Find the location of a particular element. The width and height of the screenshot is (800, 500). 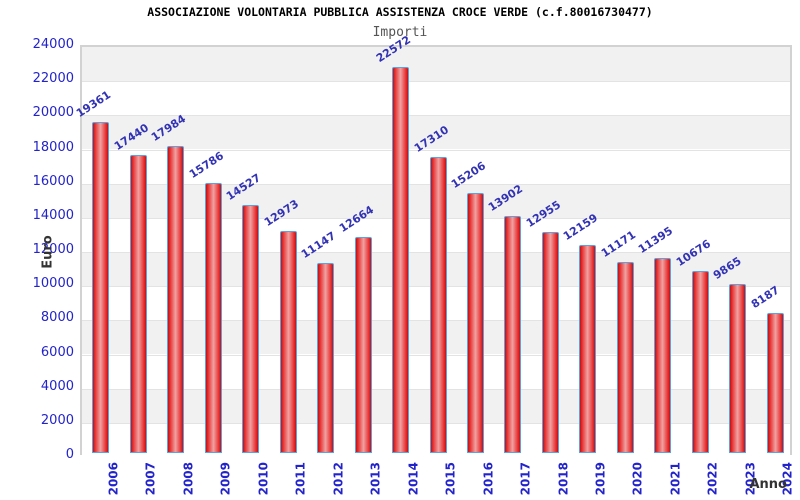

y-tick-label: 0 is located at coordinates (69, 454).